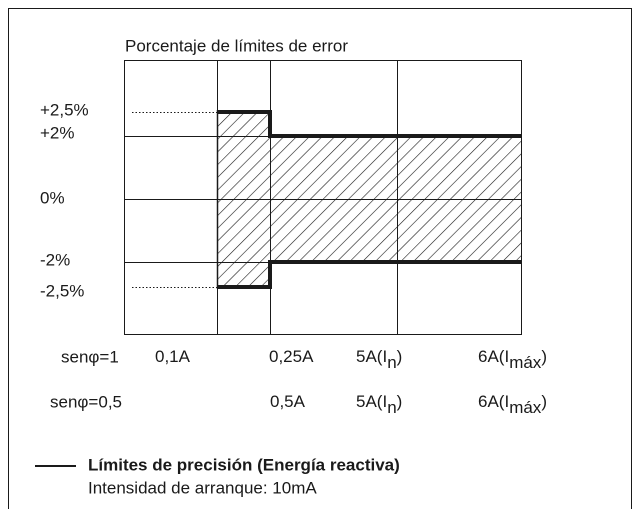 This screenshot has width=640, height=514. Describe the element at coordinates (86, 401) in the screenshot. I see `row-label: senφ=0,5` at that location.